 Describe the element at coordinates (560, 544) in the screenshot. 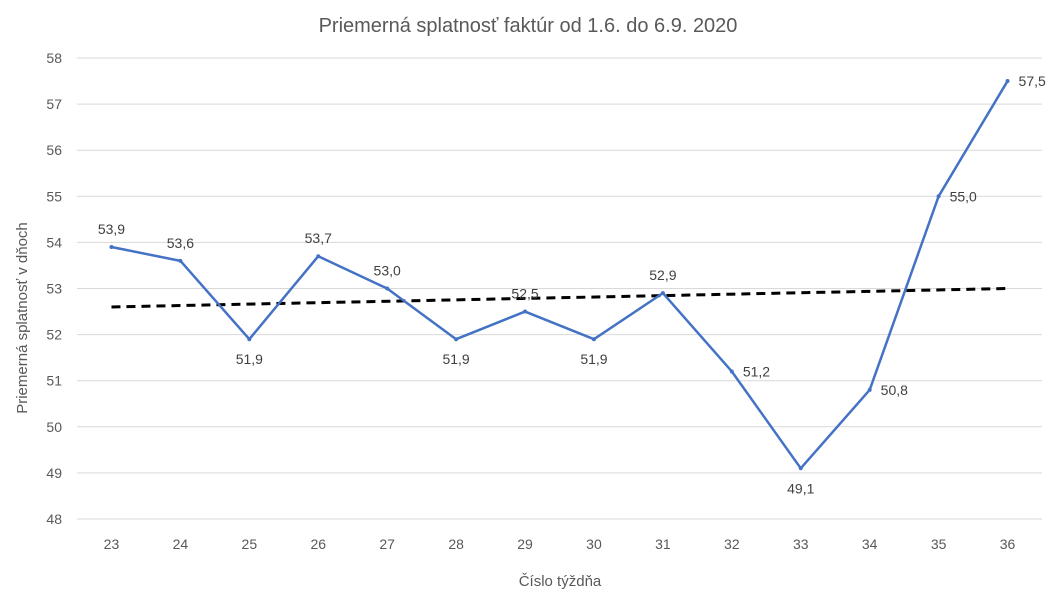

I see `x-axis-ticks: 23 24 25 26 27 28 29 30 31 32 33 34 35 36` at that location.